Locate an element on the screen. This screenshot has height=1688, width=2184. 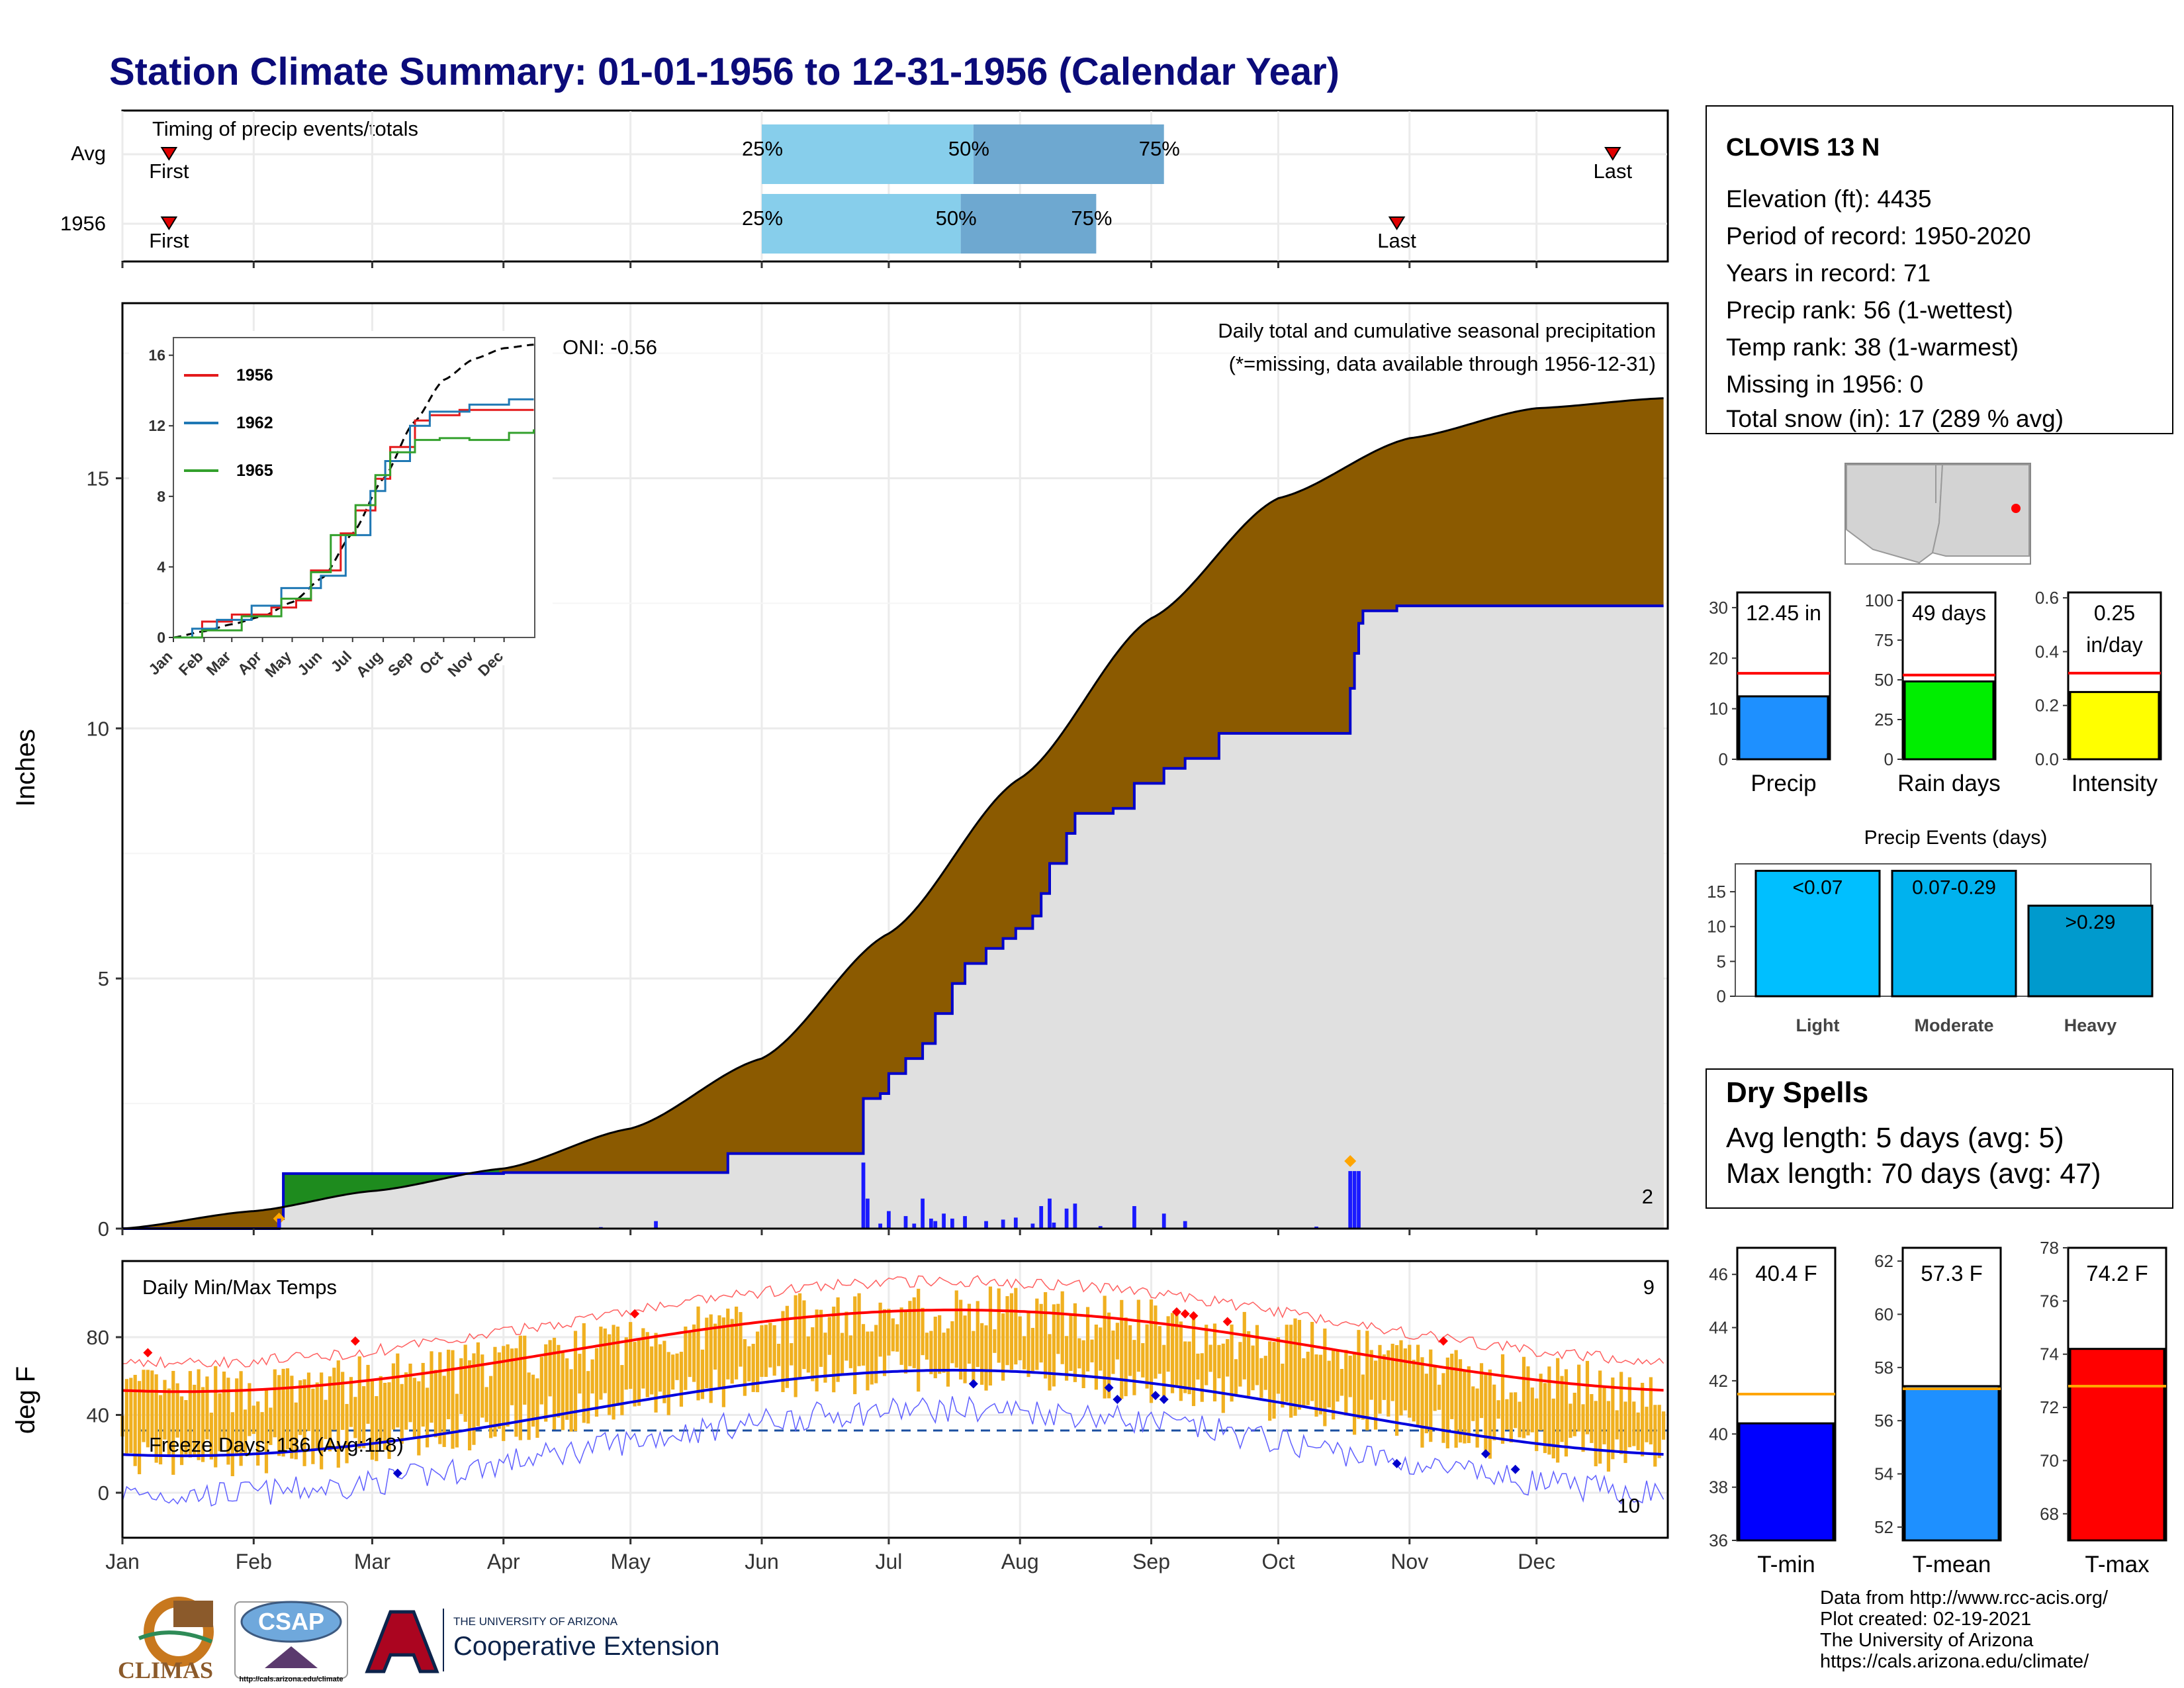
inset-series-line-1962 is located at coordinates (353, 518).